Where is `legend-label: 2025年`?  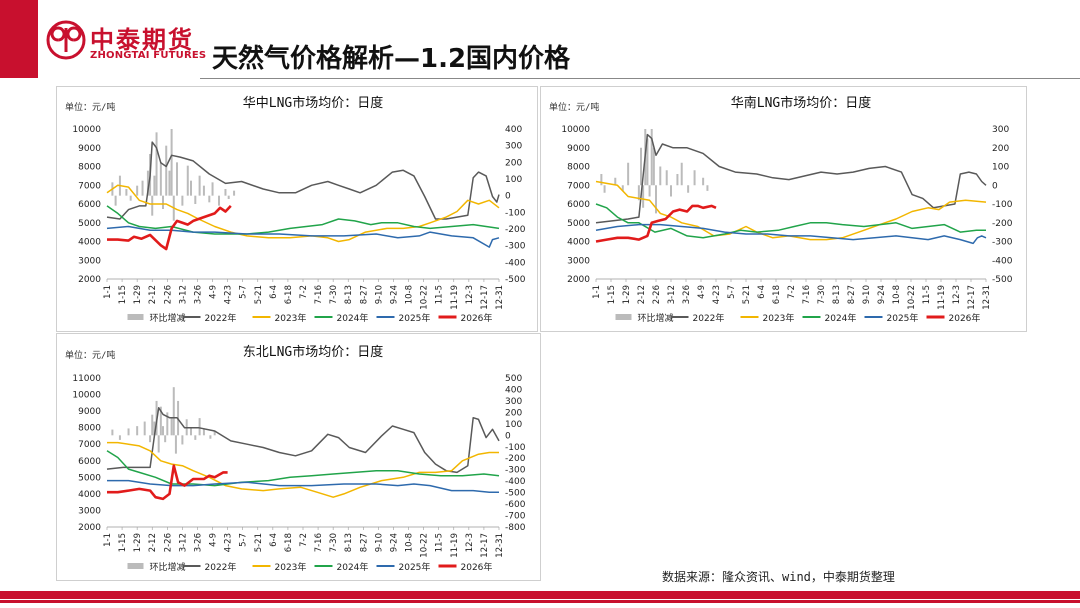
legend-label: 2025年 is located at coordinates (903, 318).